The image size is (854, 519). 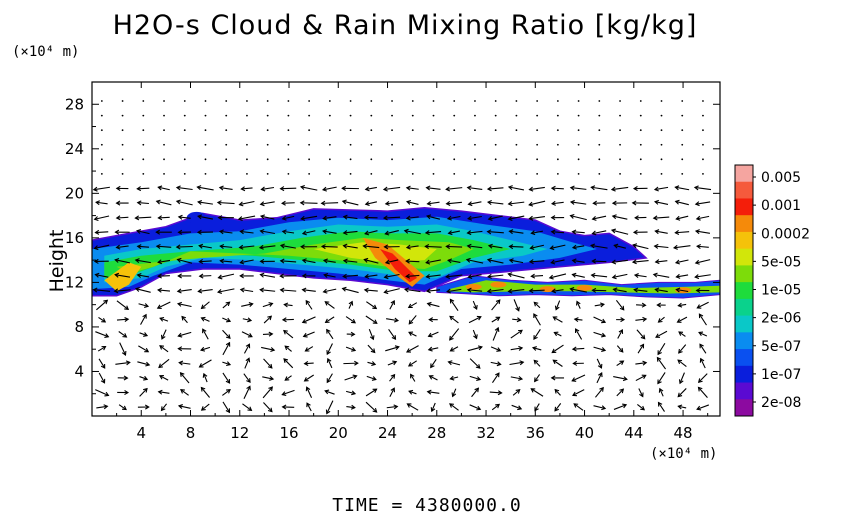 What do you see at coordinates (781, 319) in the screenshot?
I see `colorbar-label: 2e-06` at bounding box center [781, 319].